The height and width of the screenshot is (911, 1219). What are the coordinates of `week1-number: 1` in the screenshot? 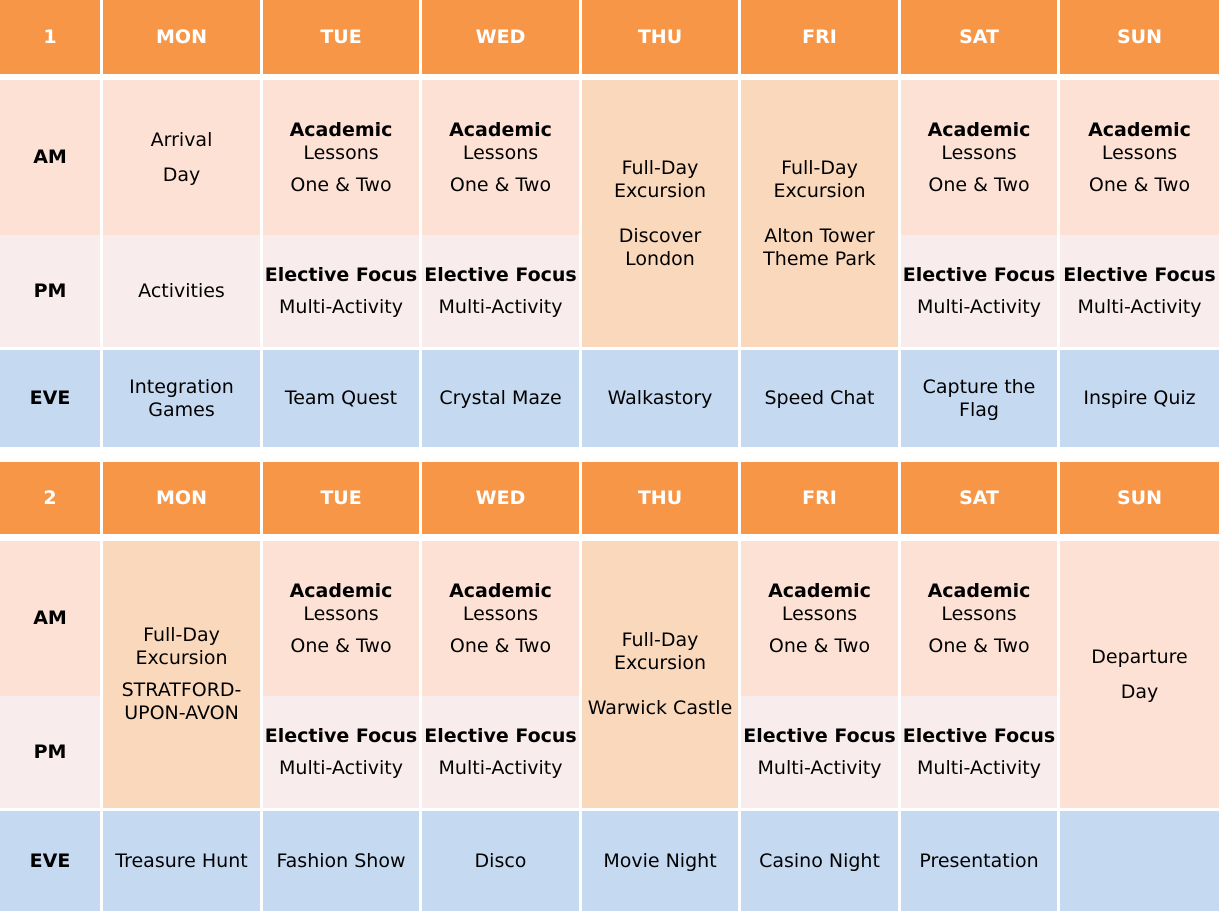 It's located at (50, 37).